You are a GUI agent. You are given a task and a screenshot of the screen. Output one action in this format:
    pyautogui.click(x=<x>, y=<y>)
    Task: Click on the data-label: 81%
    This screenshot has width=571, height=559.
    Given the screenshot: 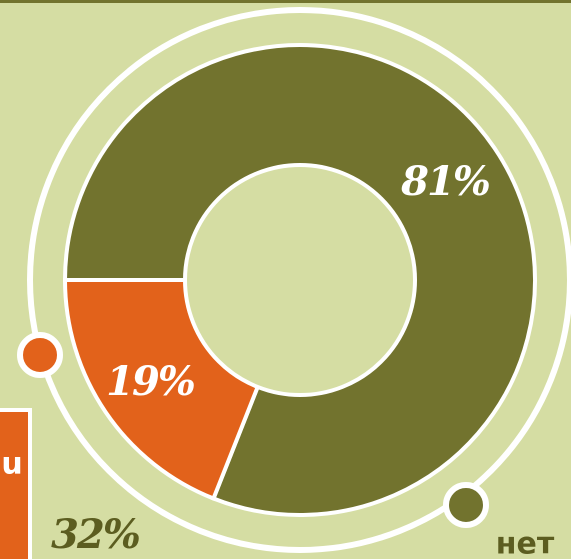 What is the action you would take?
    pyautogui.click(x=445, y=181)
    